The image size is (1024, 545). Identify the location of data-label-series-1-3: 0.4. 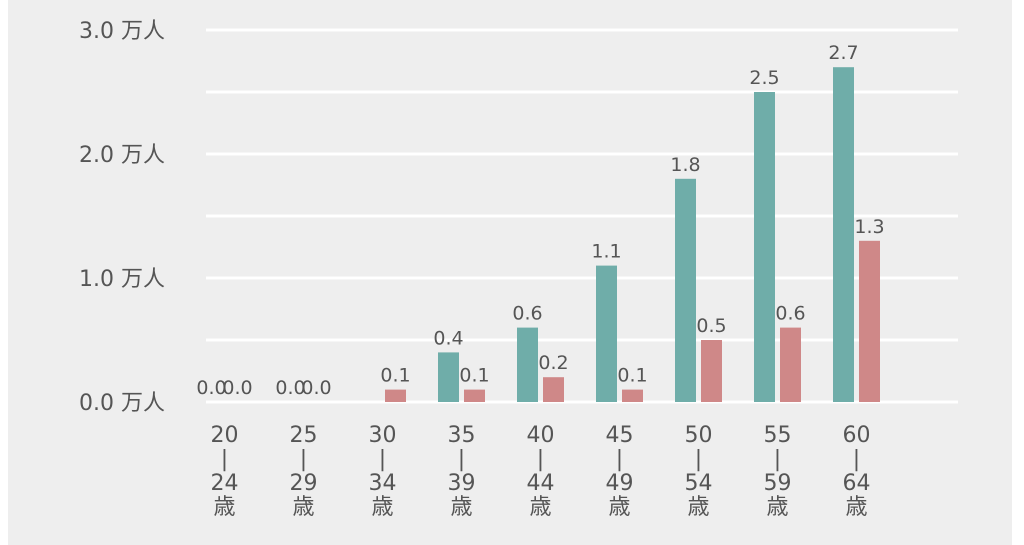
(448, 338).